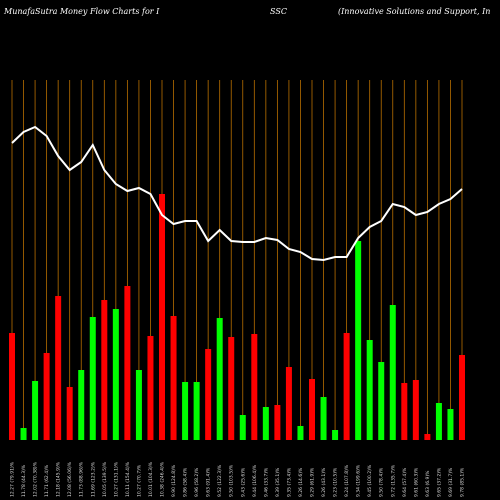  Describe the element at coordinates (220, 480) in the screenshot. I see `x-tick-label: 9.52 (122.3)%` at that location.